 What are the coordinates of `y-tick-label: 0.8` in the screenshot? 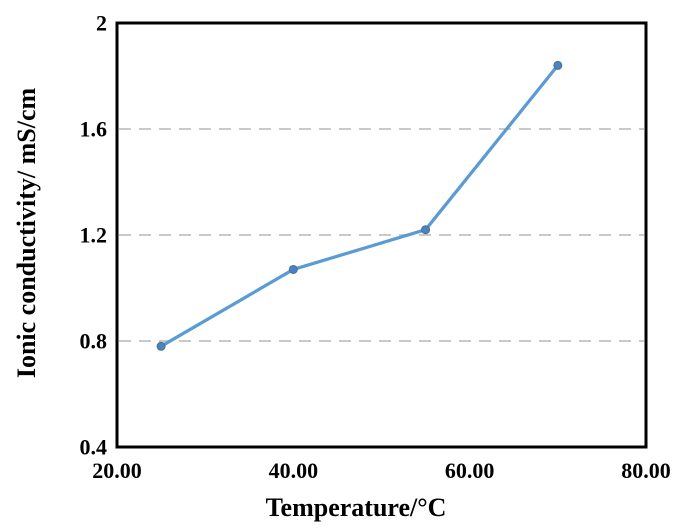 It's located at (94, 341).